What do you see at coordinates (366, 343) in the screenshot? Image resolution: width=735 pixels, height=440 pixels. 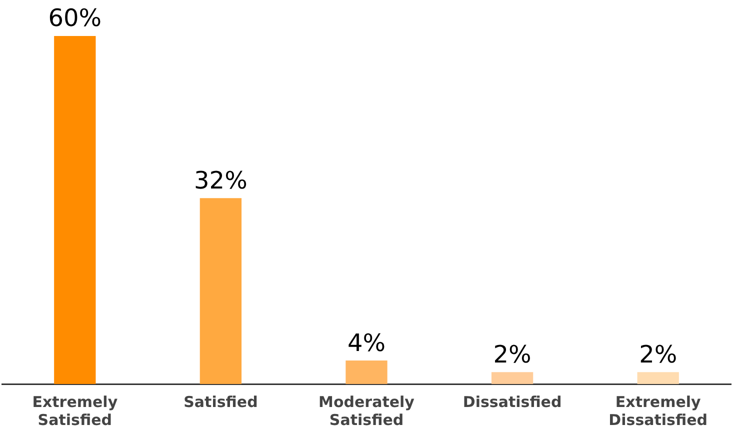 I see `data-label: 4%` at bounding box center [366, 343].